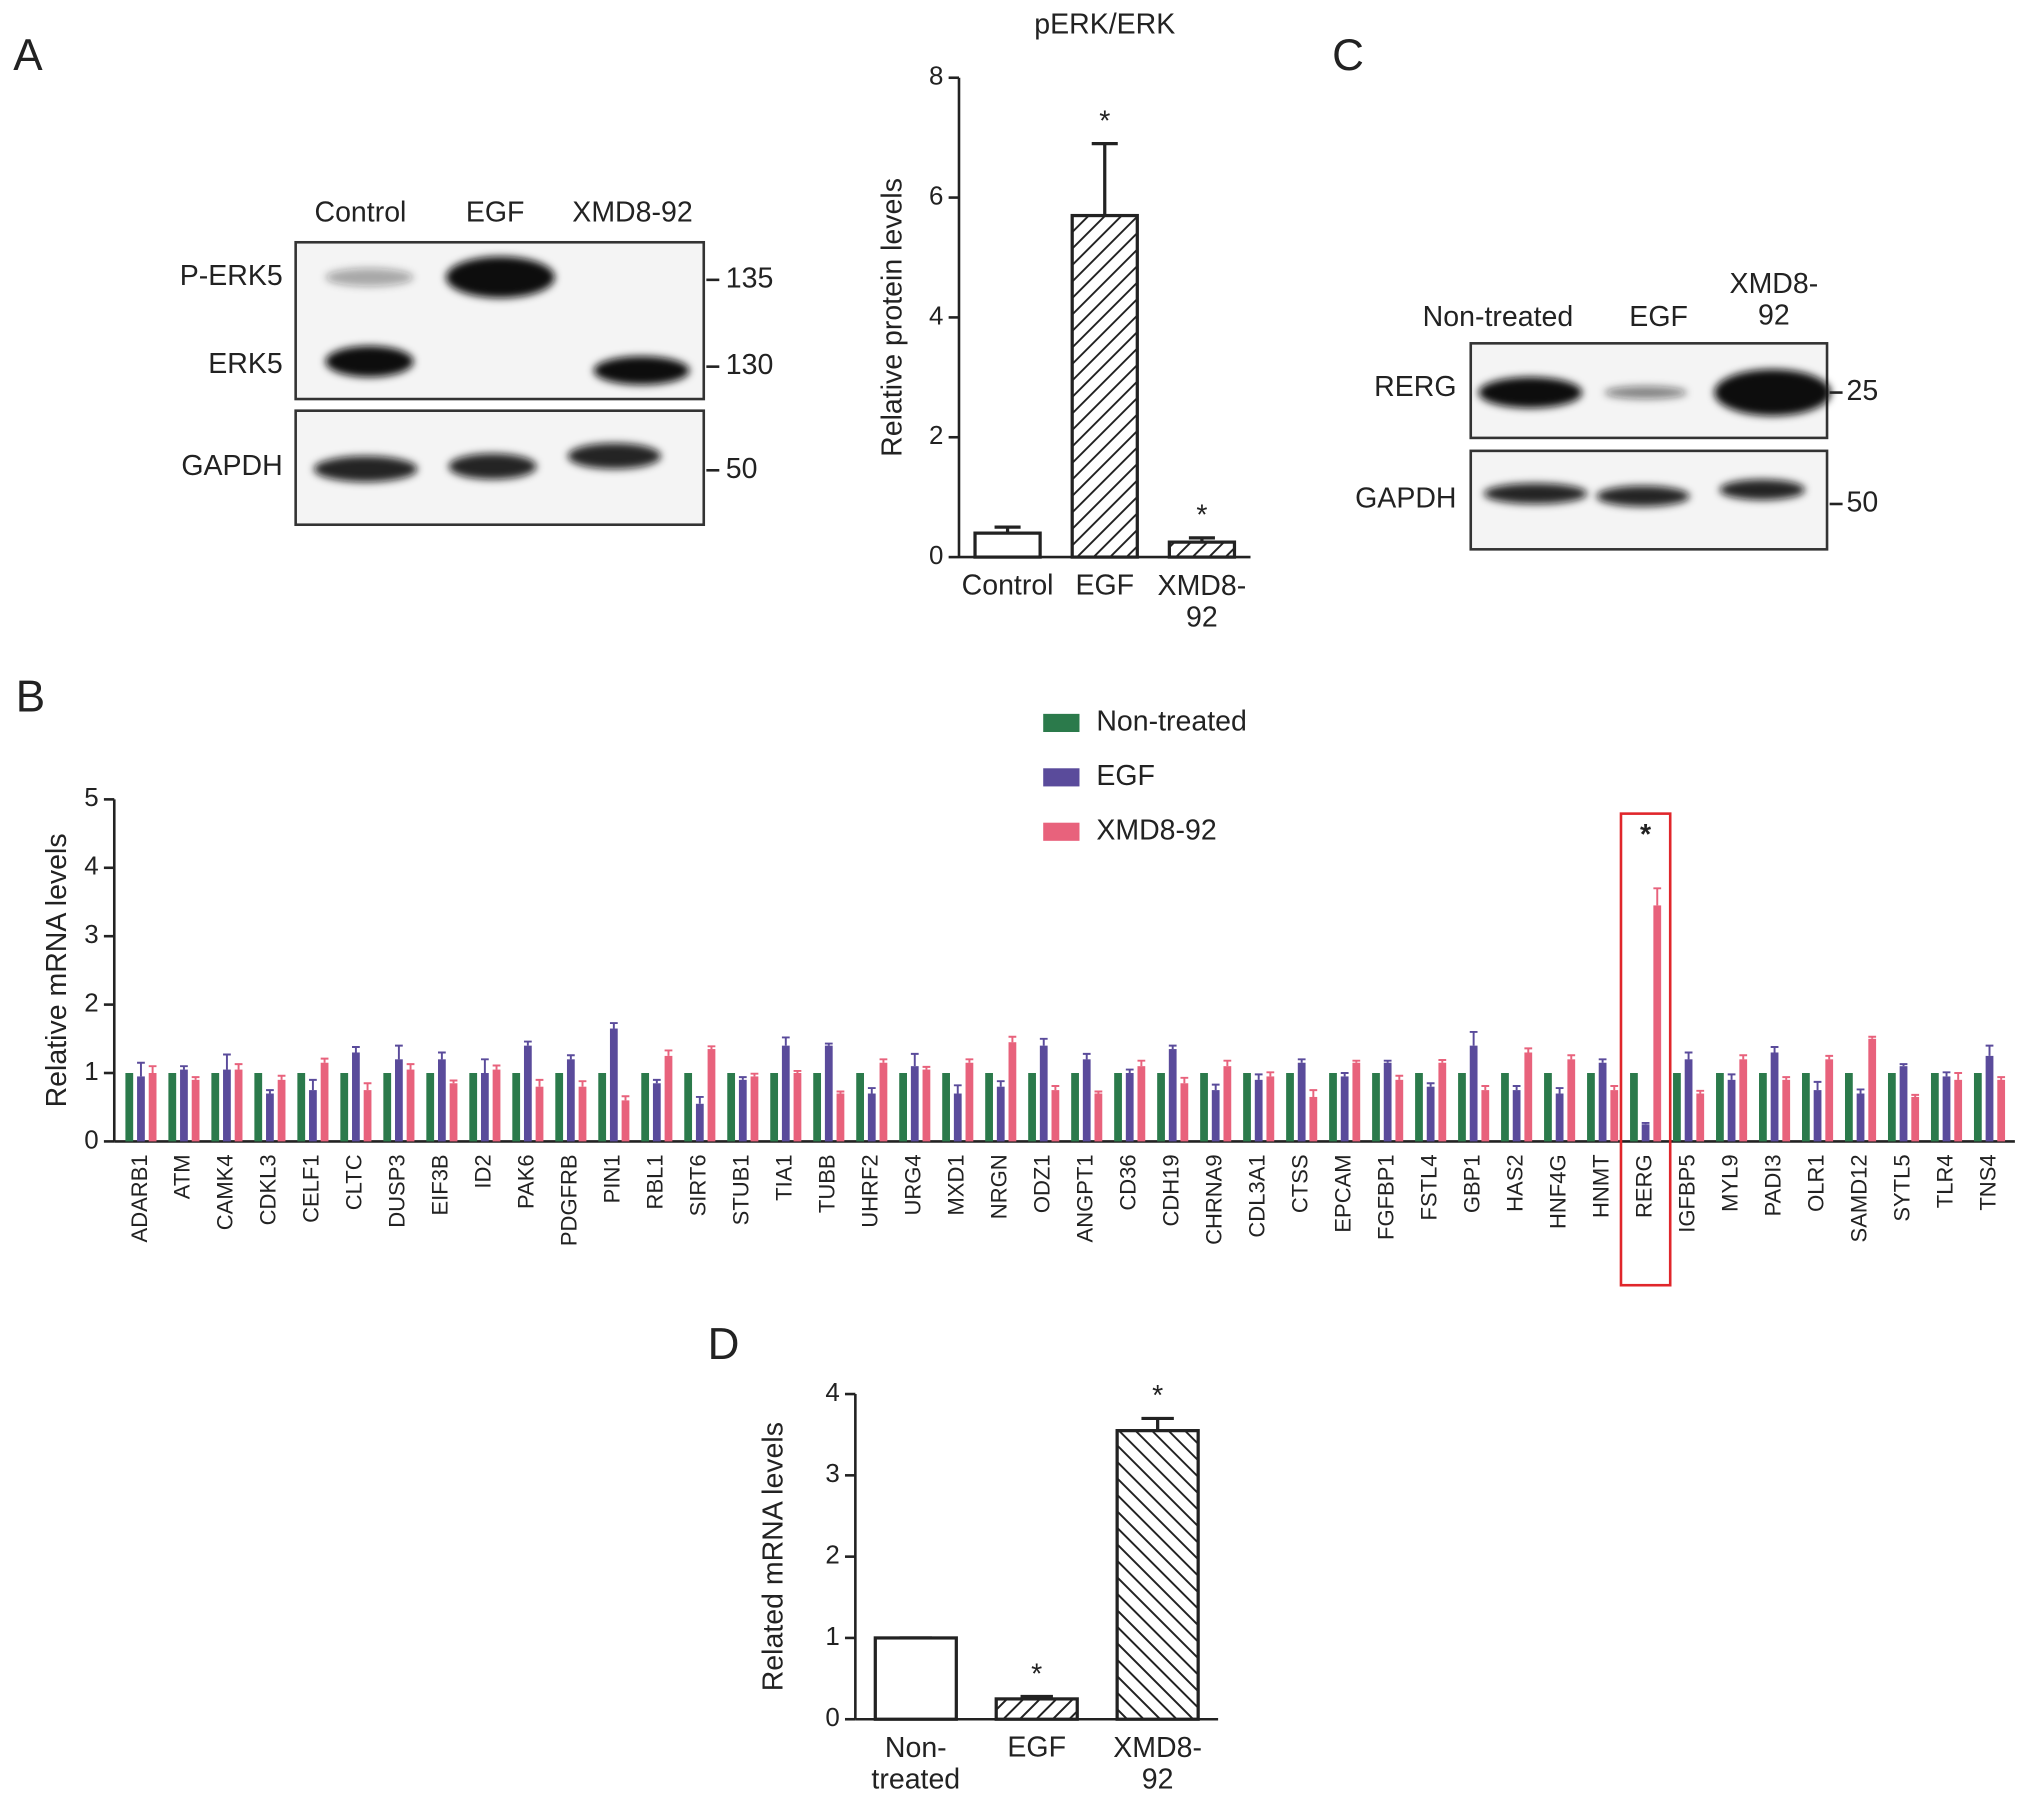 Image resolution: width=2032 pixels, height=1819 pixels. I want to click on panel-label: C, so click(1348, 55).